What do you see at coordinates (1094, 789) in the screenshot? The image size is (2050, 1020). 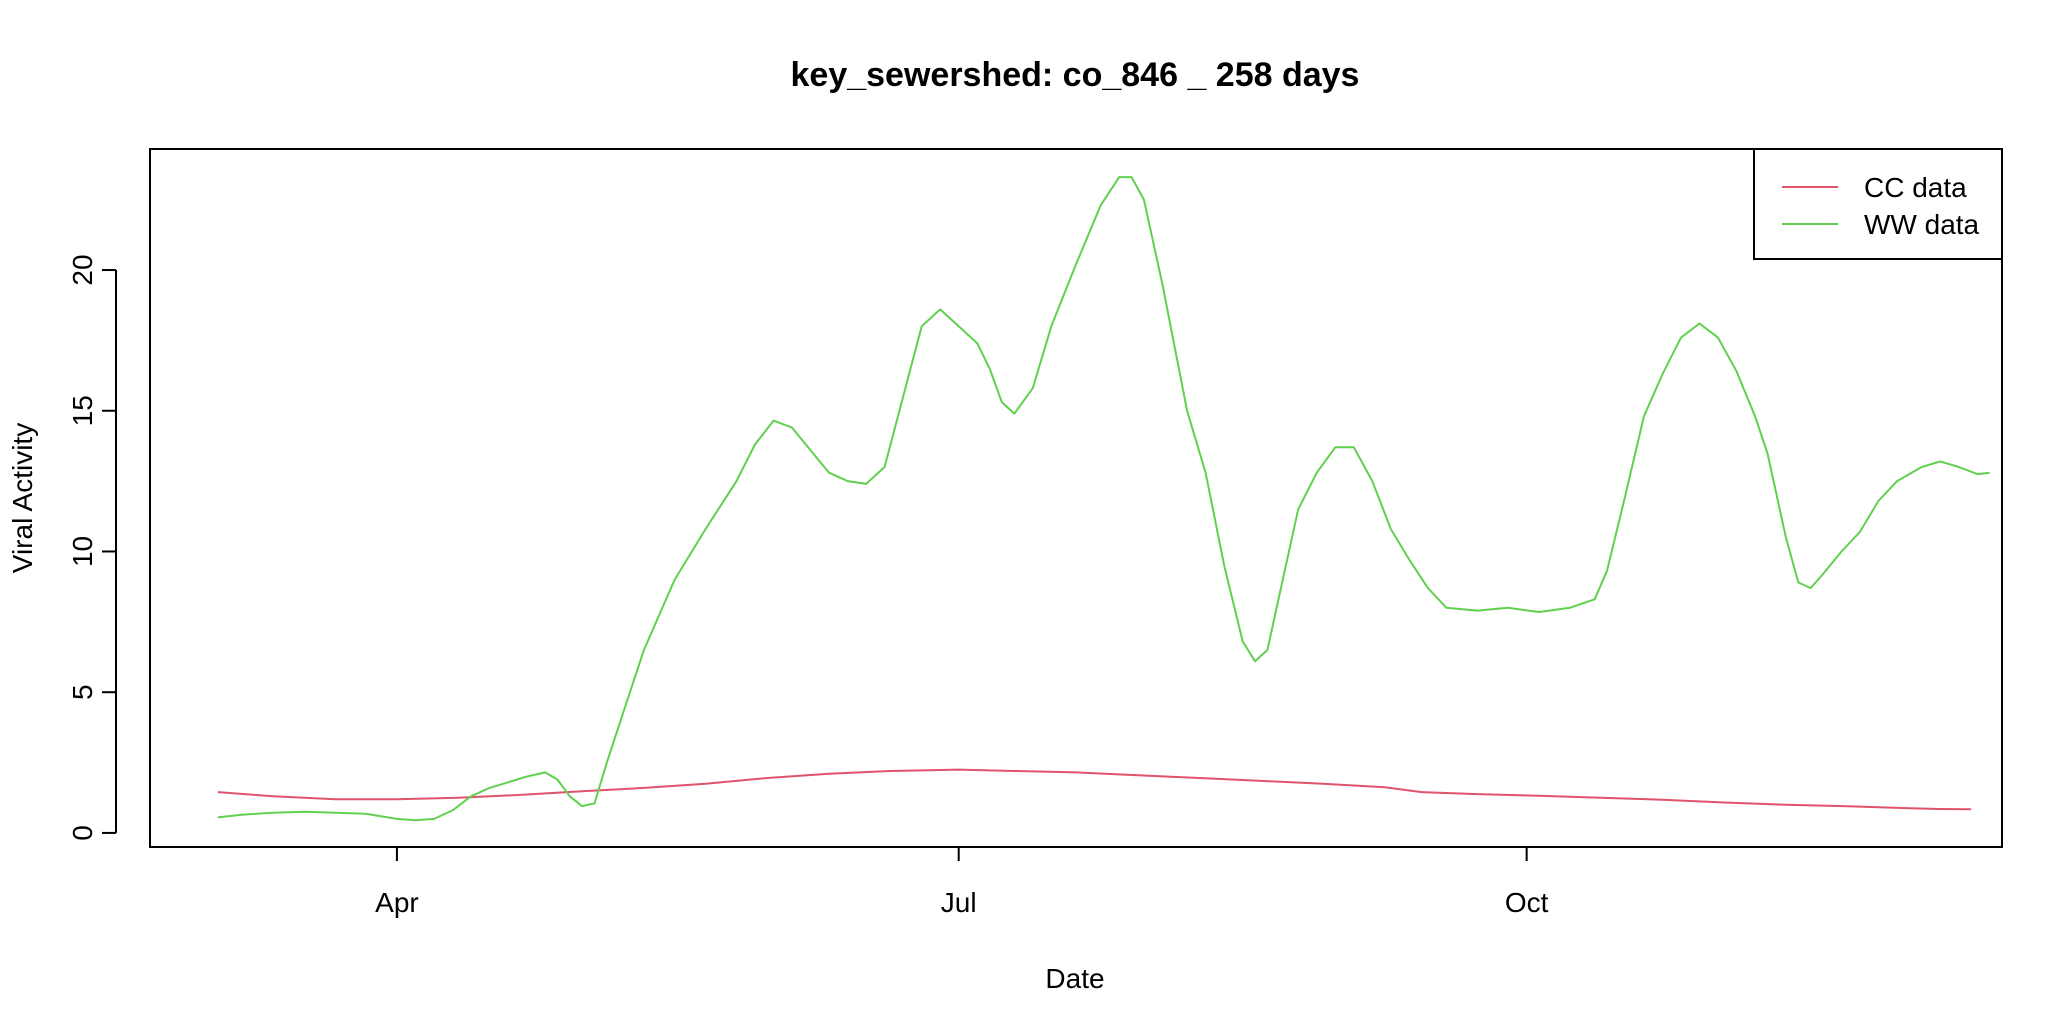 I see `series-line-cc-data` at bounding box center [1094, 789].